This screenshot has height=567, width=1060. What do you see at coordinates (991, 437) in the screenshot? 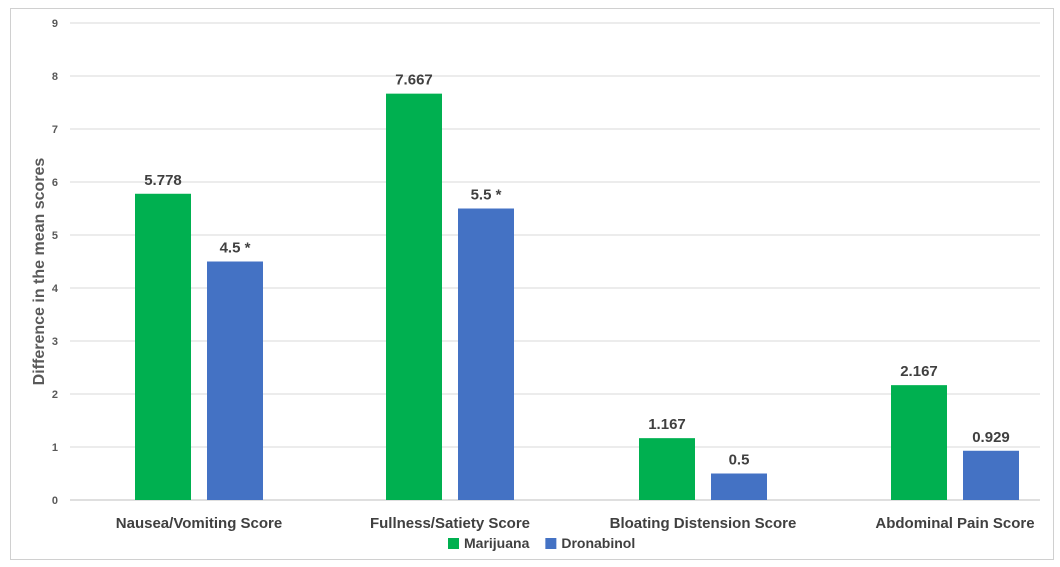
I see `data-label: 0.929` at bounding box center [991, 437].